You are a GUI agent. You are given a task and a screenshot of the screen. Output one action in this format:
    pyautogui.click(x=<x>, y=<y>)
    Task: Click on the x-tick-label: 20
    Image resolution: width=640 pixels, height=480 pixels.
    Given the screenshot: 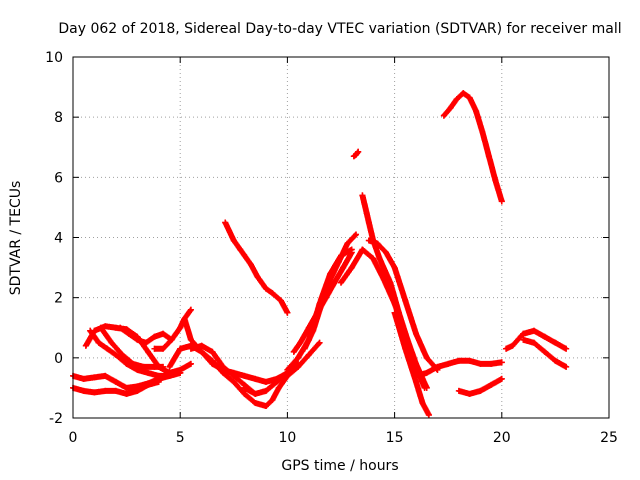 What is the action you would take?
    pyautogui.click(x=502, y=438)
    